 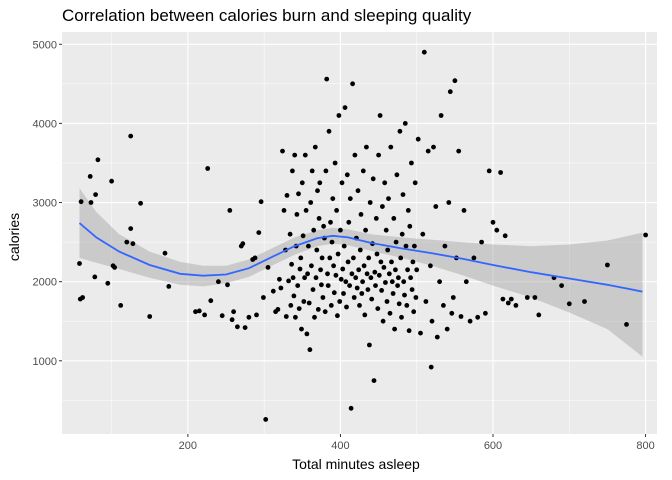 I want to click on y-tick-label: 3000, so click(x=45, y=204).